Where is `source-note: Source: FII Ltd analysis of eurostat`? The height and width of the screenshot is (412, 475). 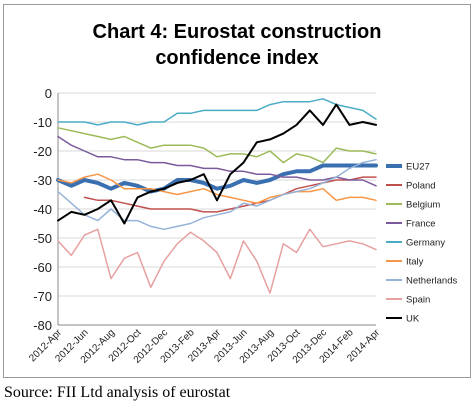 source-note: Source: FII Ltd analysis of eurostat is located at coordinates (117, 392).